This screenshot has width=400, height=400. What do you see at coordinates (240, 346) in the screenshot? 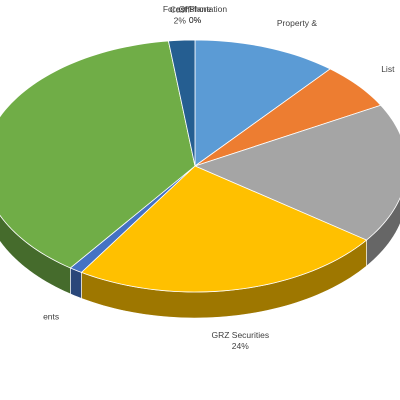
I see `data-label-value: 24%` at bounding box center [240, 346].